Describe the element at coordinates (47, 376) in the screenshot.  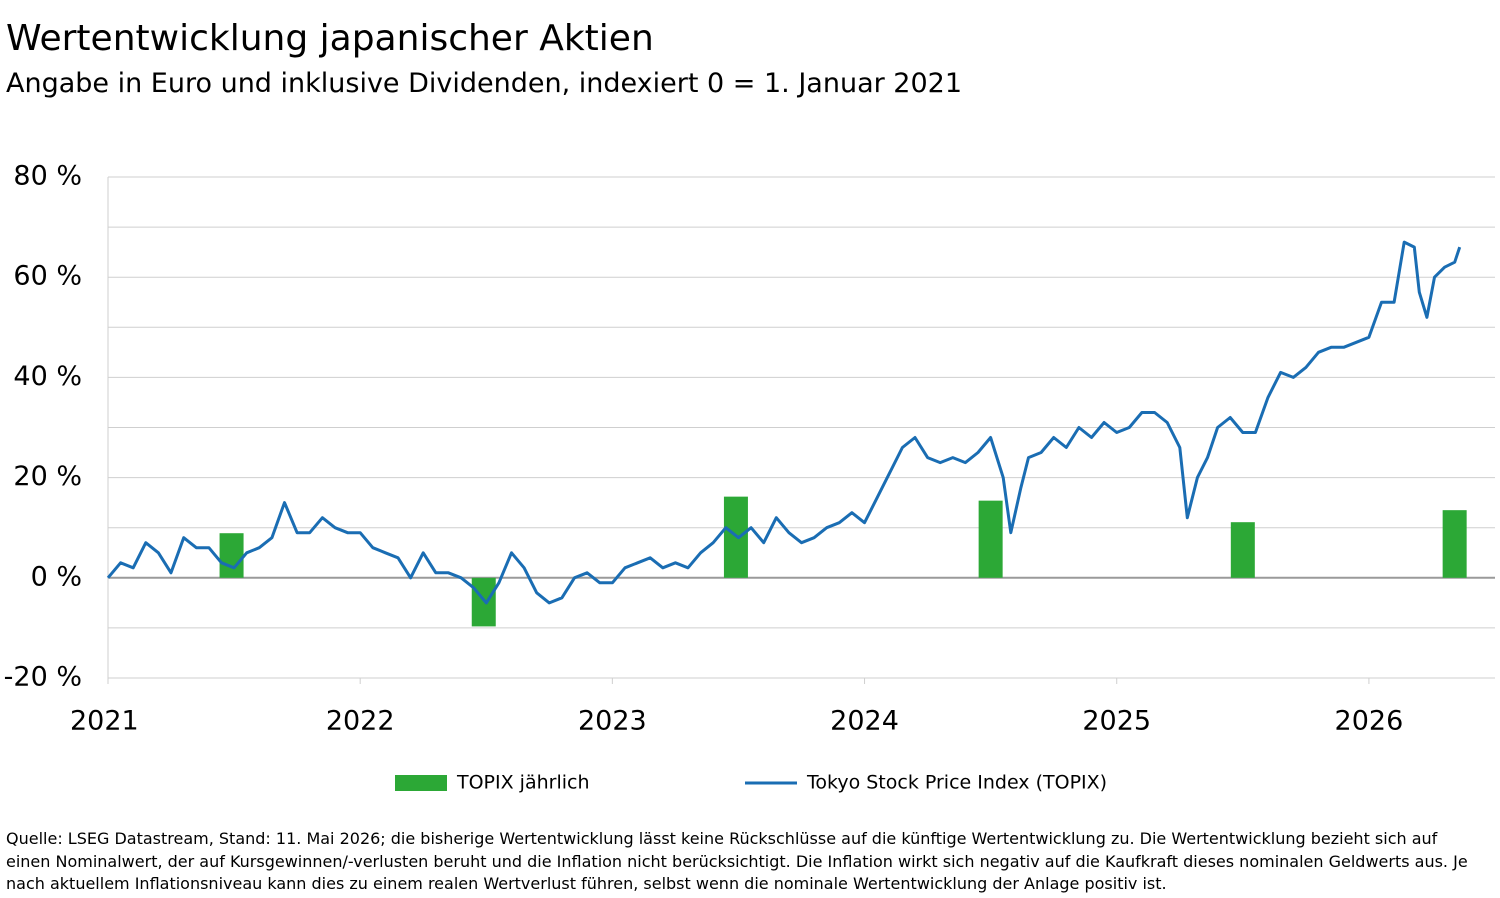
I see `y-tick-label: 40 %` at that location.